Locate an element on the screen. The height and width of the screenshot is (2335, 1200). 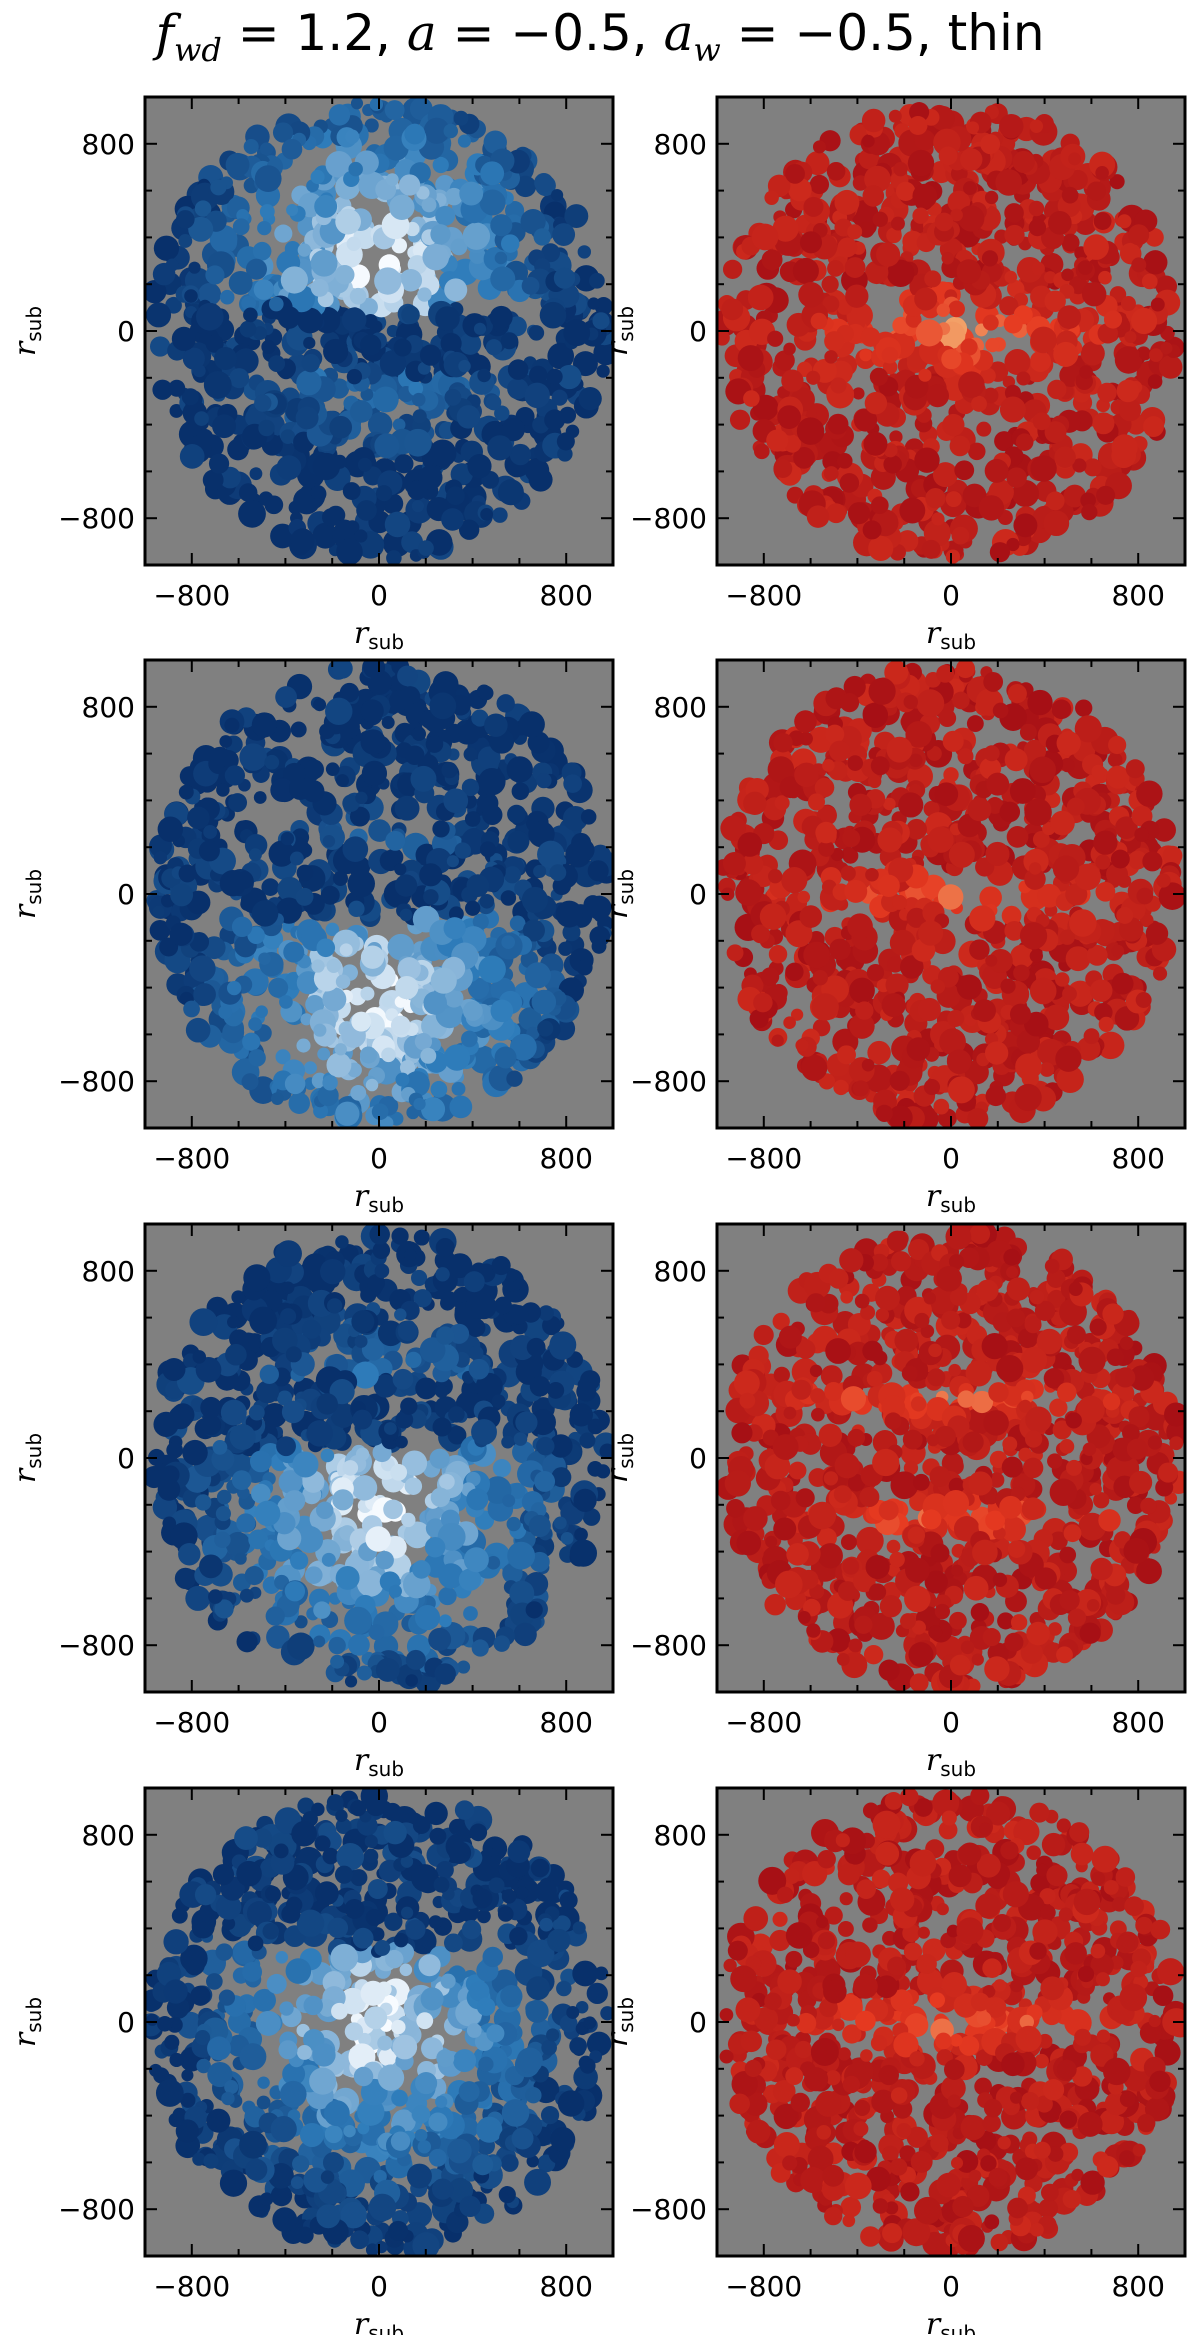
y-axis-label: rsub is located at coordinates (27, 1458).